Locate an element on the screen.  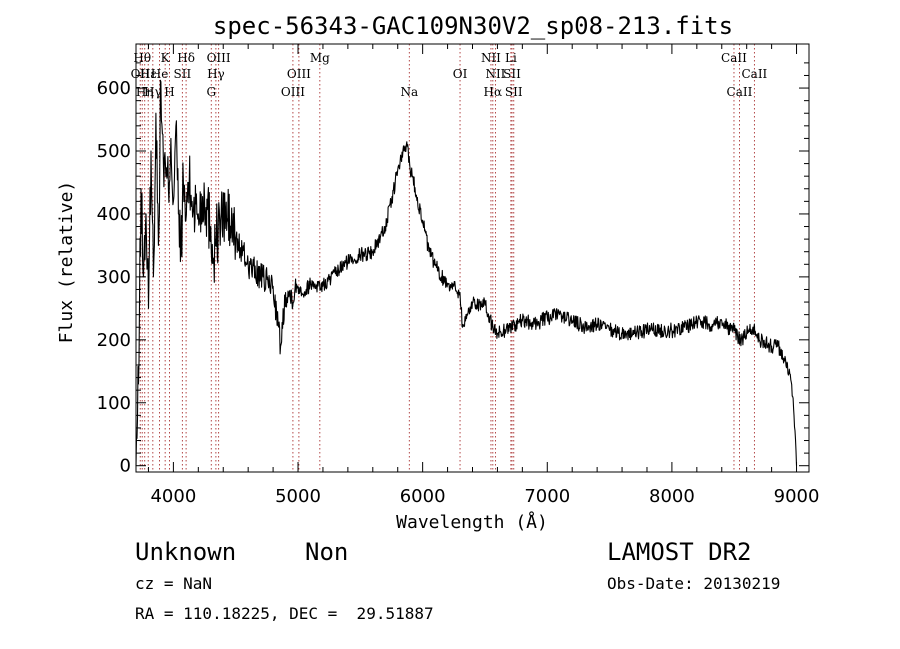
line-label: Hα is located at coordinates (493, 92).